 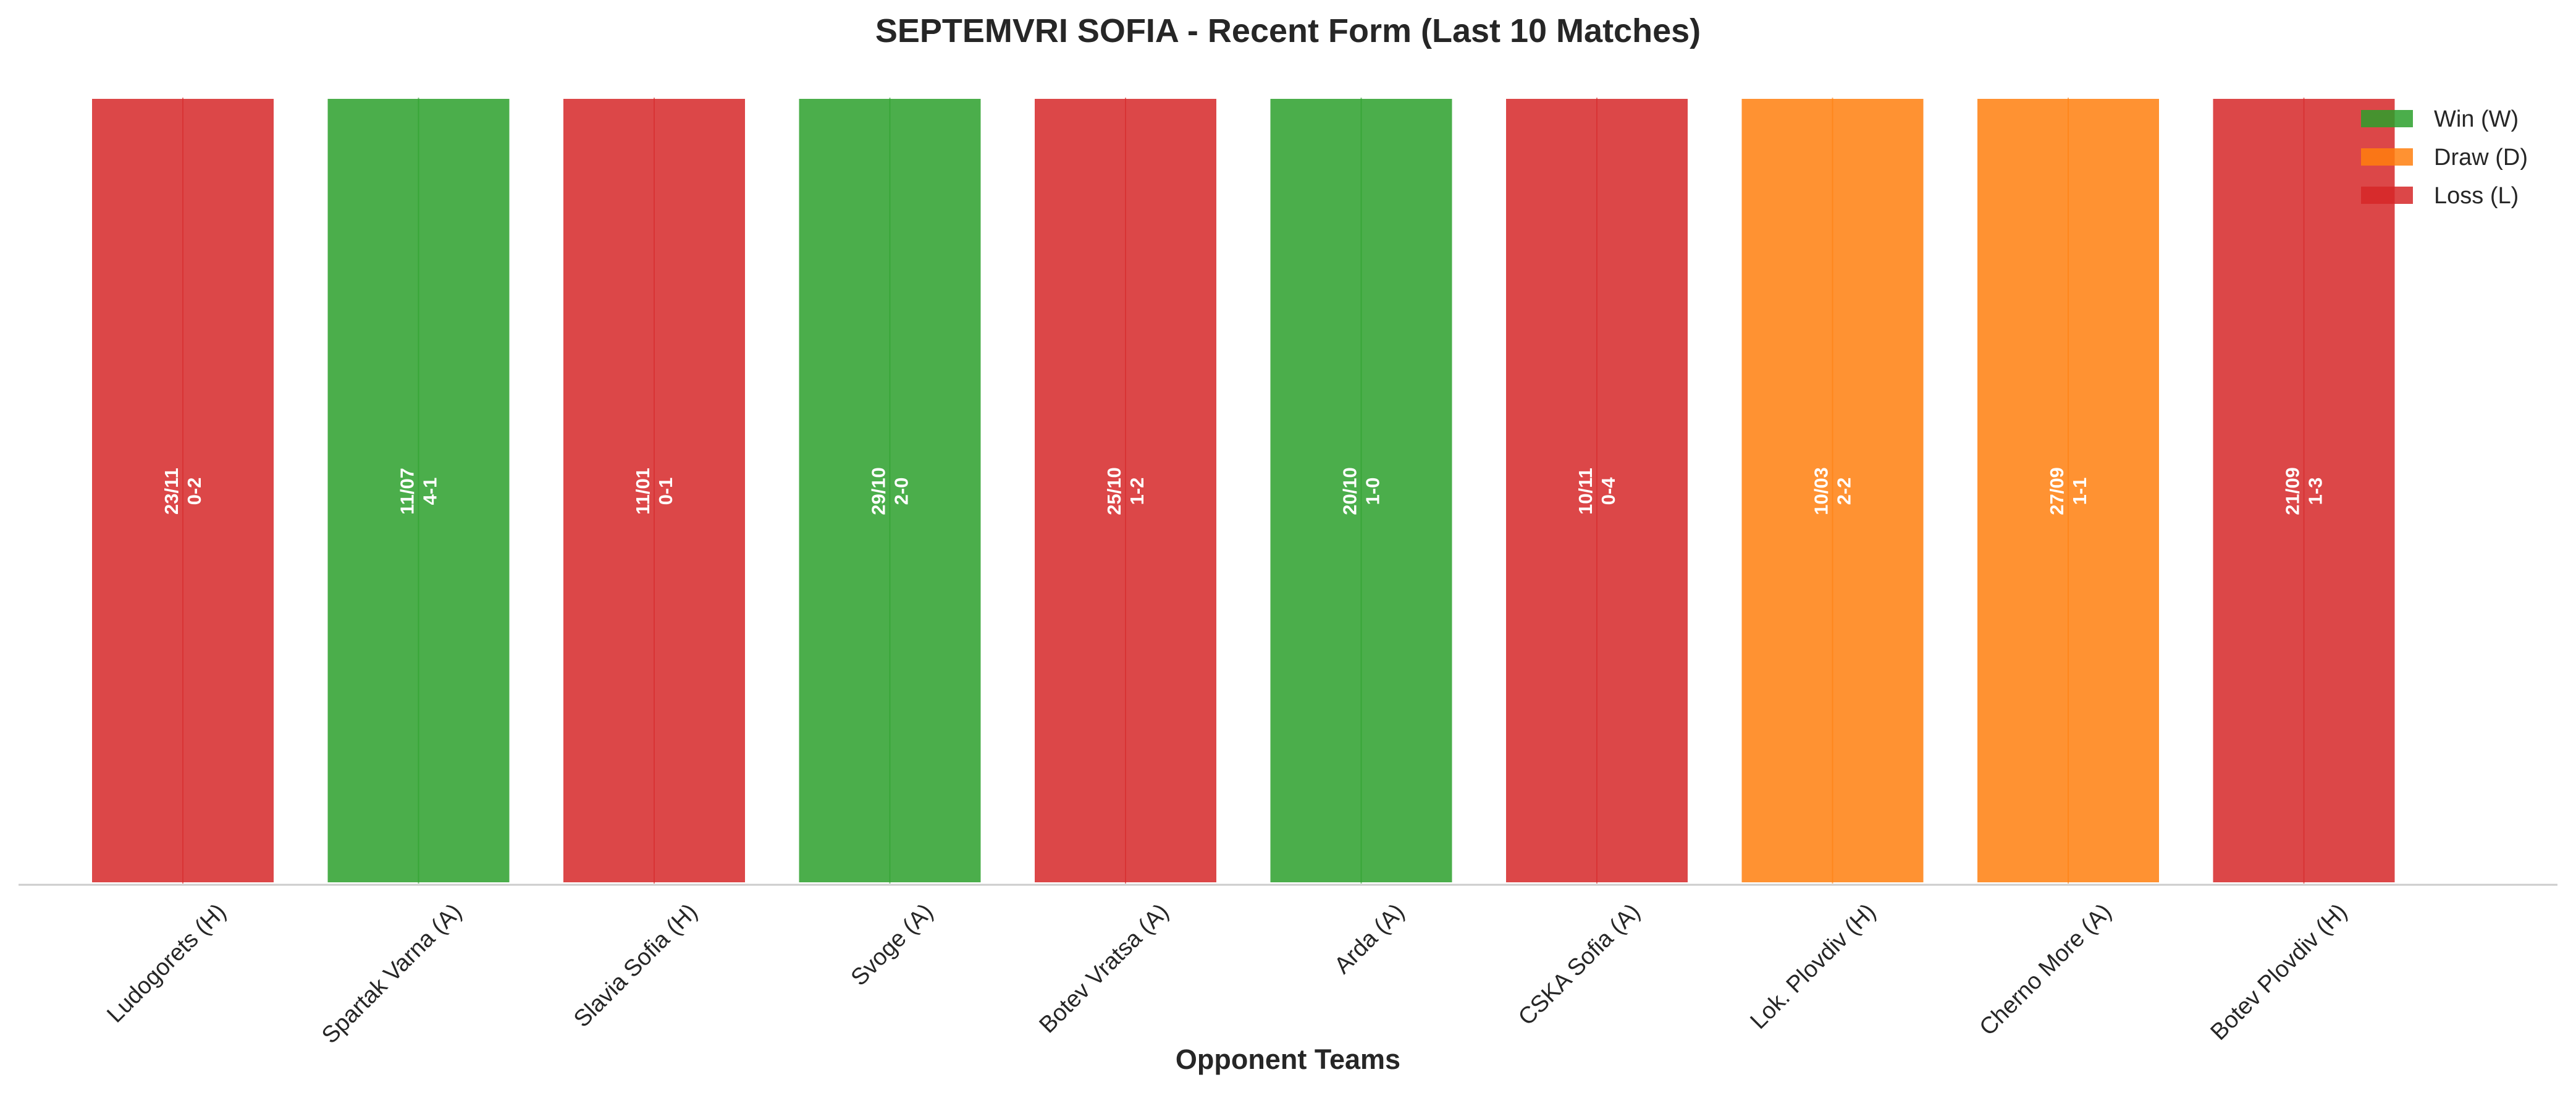 I want to click on match-date: 20/10, so click(x=1350, y=491).